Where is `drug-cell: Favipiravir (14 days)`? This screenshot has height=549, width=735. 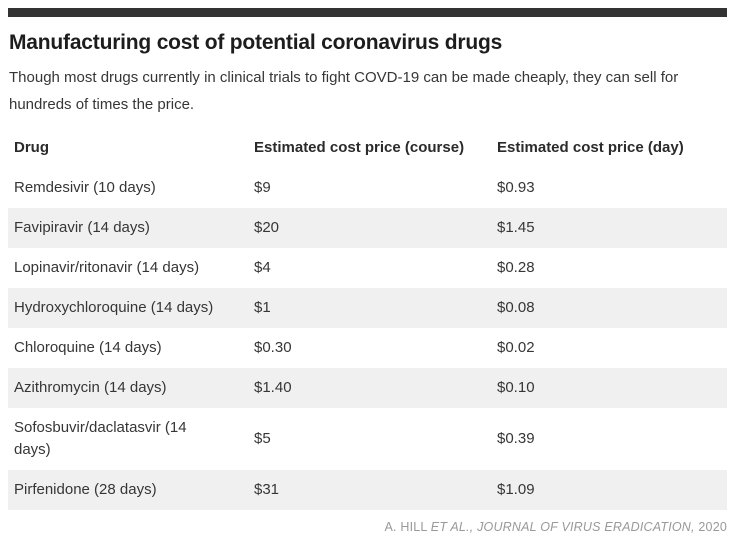
drug-cell: Favipiravir (14 days) is located at coordinates (82, 227).